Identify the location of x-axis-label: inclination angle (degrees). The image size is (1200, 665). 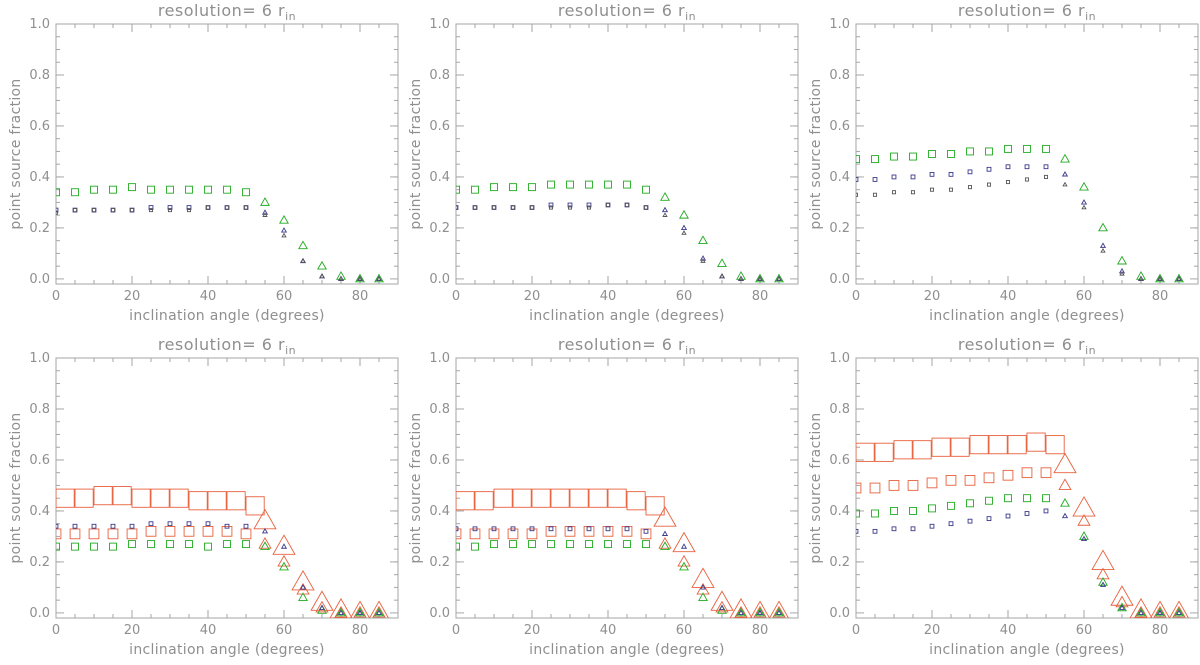
(227, 316).